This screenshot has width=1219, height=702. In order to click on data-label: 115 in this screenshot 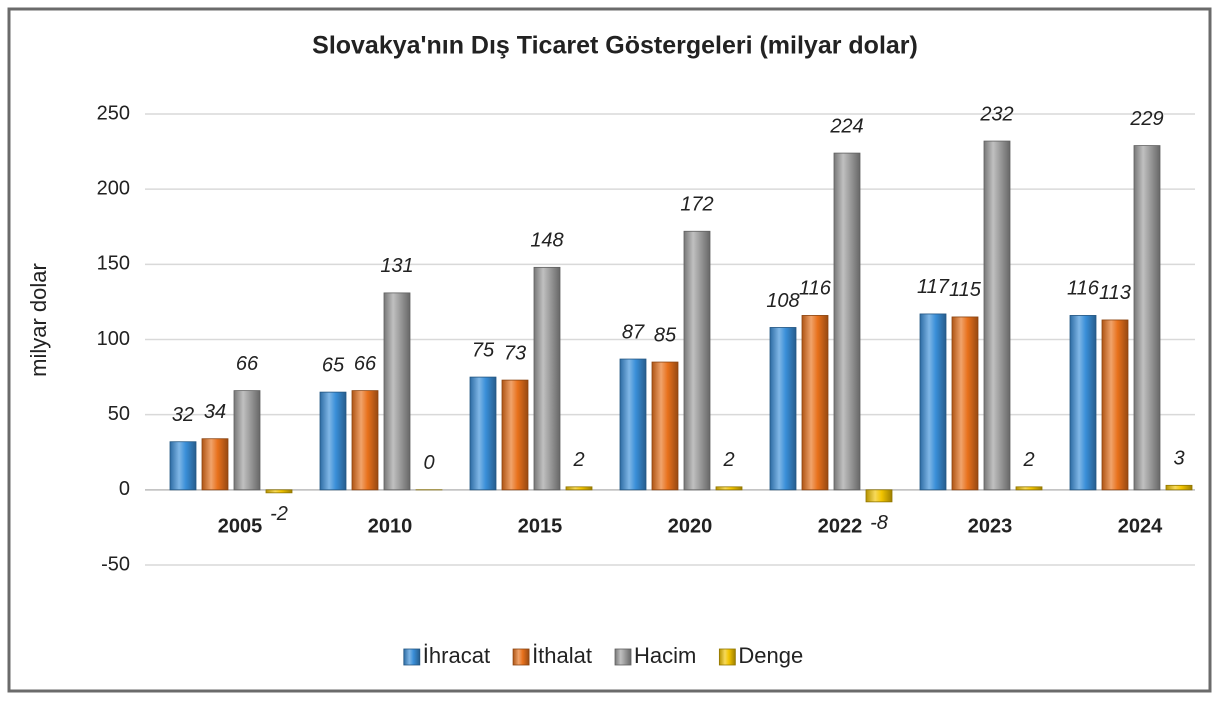, I will do `click(965, 290)`.